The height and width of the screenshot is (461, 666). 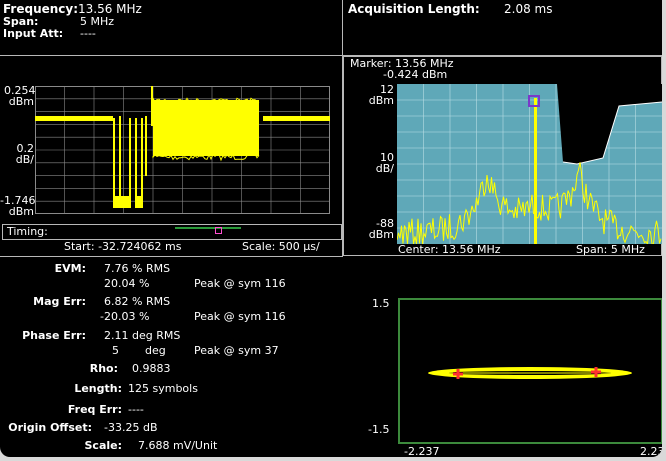 What do you see at coordinates (240, 283) in the screenshot?
I see `evm-peak-at: Peak @ sym 116` at bounding box center [240, 283].